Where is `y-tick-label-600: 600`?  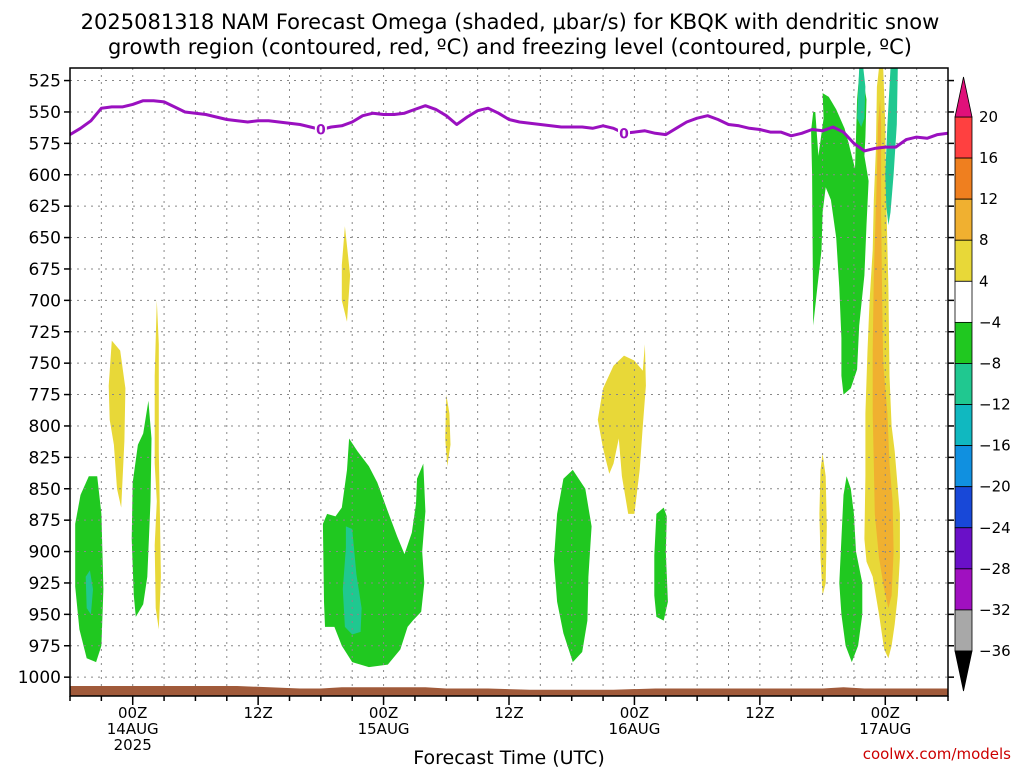 y-tick-label-600: 600 is located at coordinates (45, 176).